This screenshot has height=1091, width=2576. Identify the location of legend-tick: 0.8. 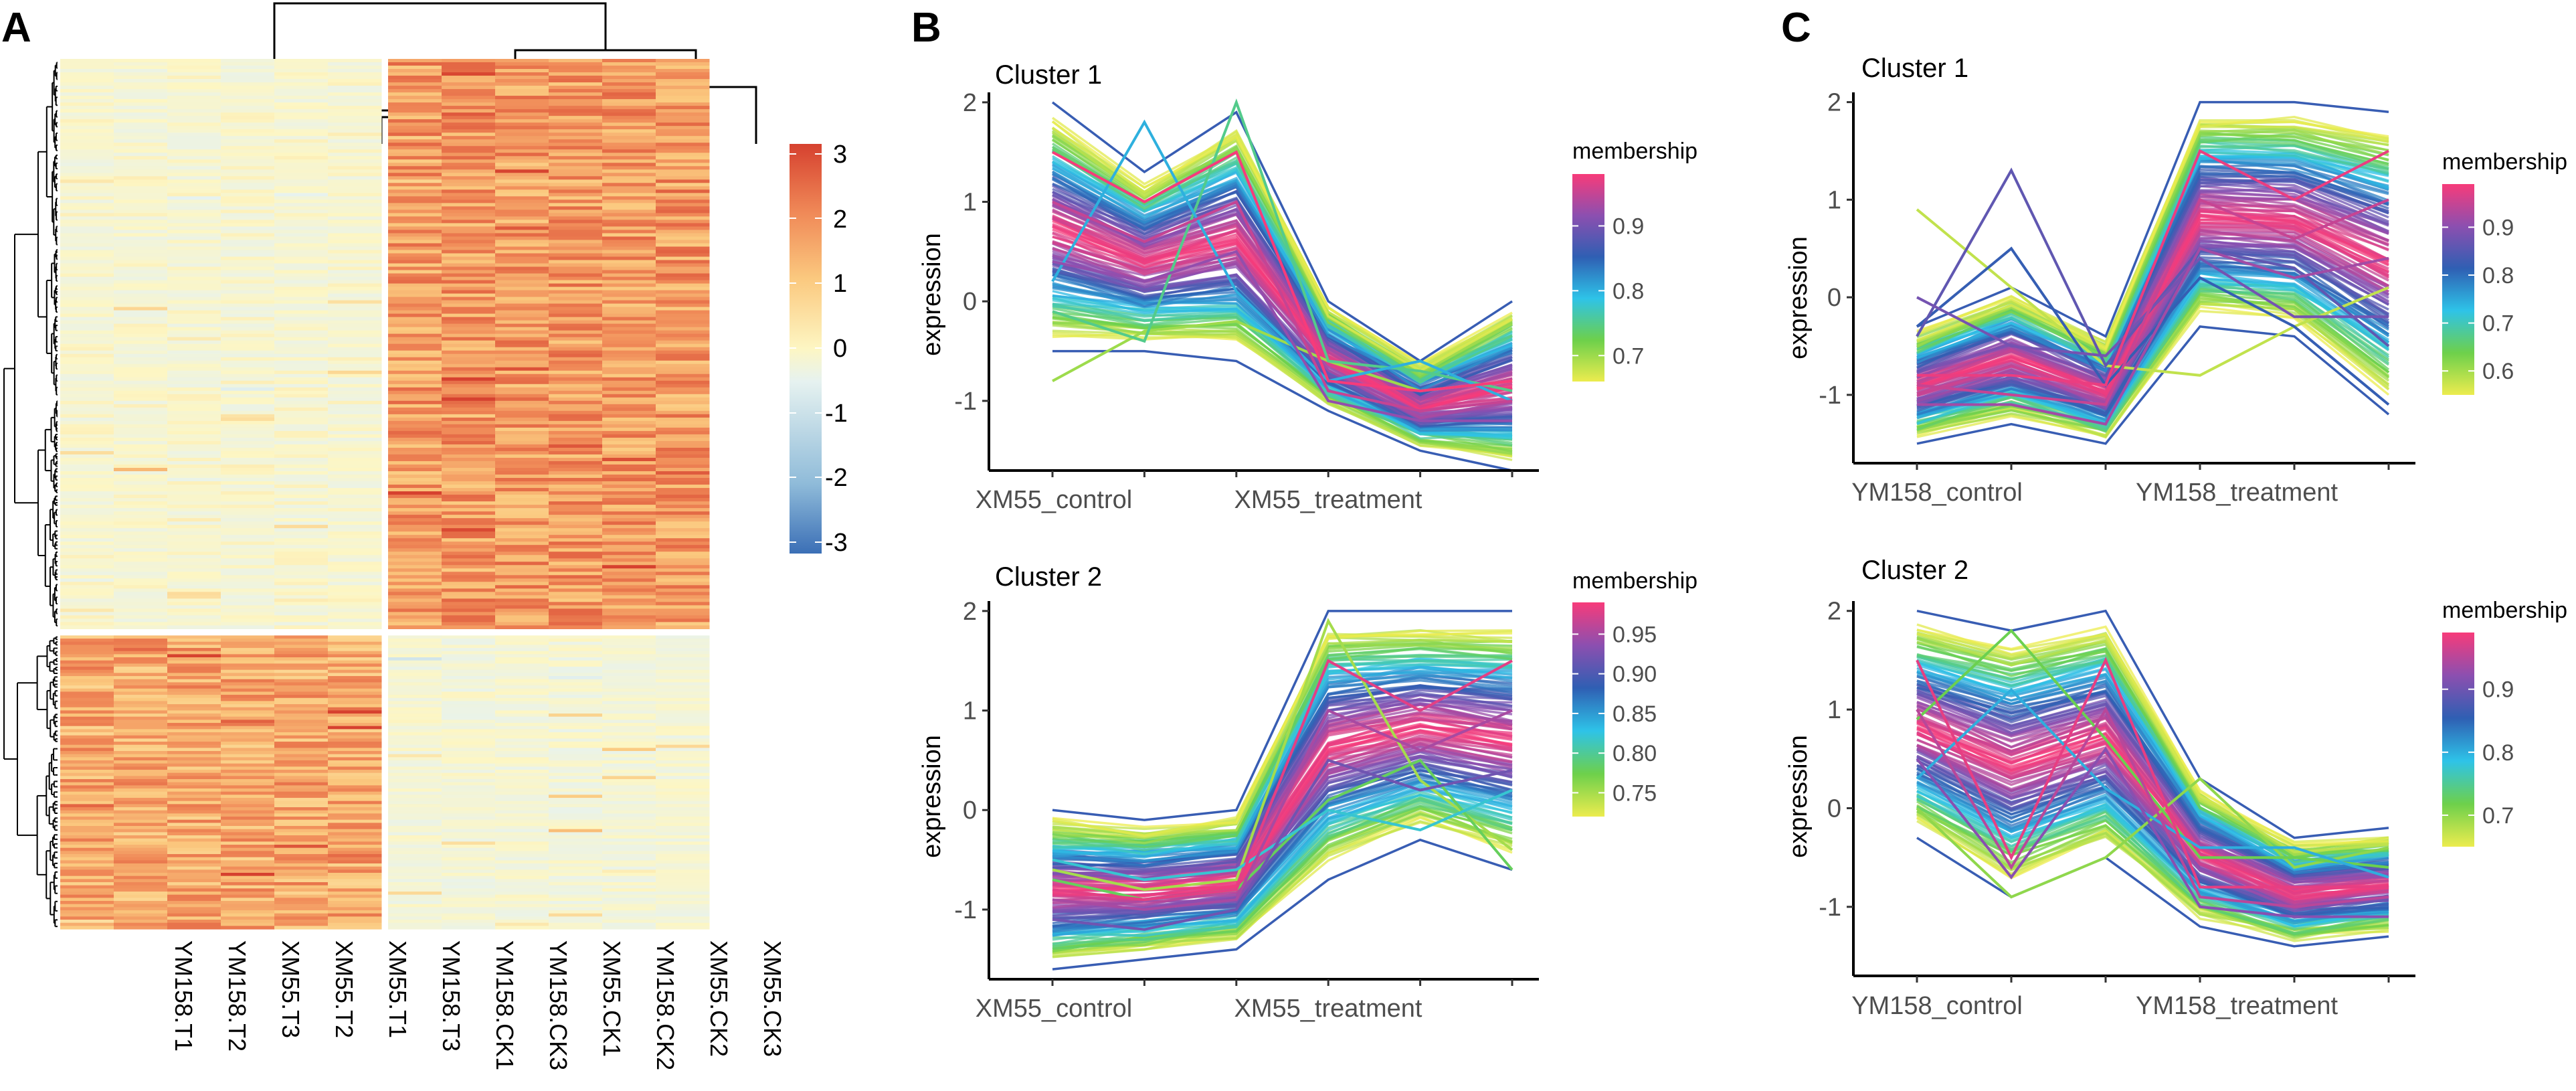
(1629, 291).